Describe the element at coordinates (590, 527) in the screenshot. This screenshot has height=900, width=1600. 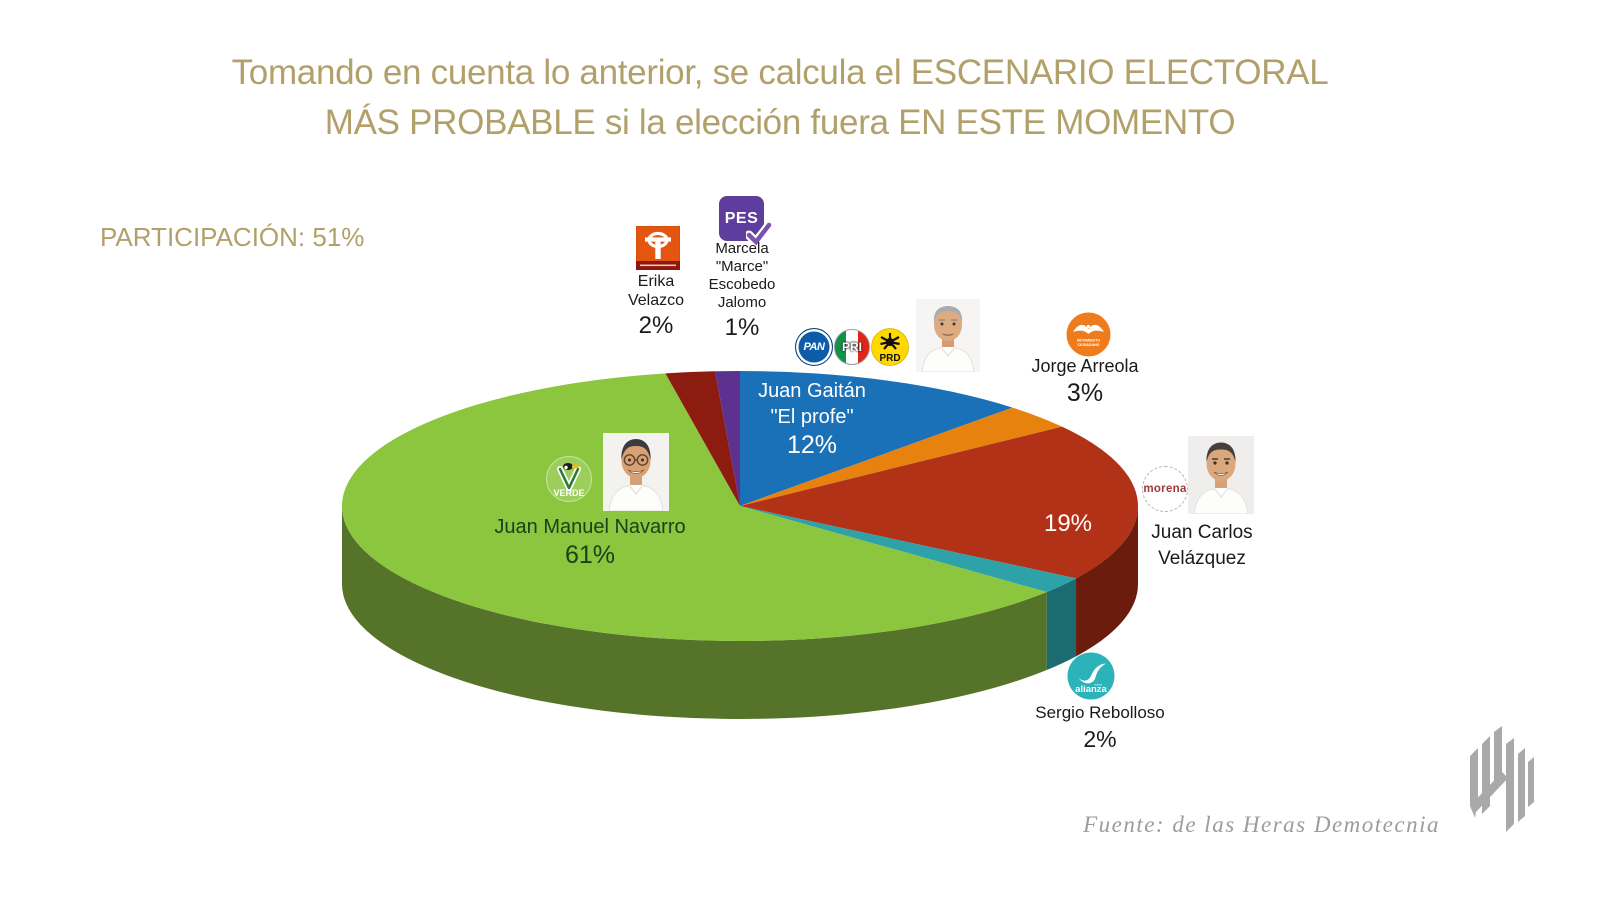
I see `candidate-name: Juan Manuel Navarro` at that location.